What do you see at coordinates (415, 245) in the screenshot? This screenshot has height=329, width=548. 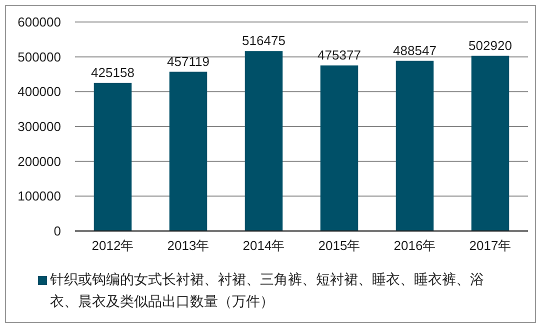 I see `x-tick-label: 2016年` at bounding box center [415, 245].